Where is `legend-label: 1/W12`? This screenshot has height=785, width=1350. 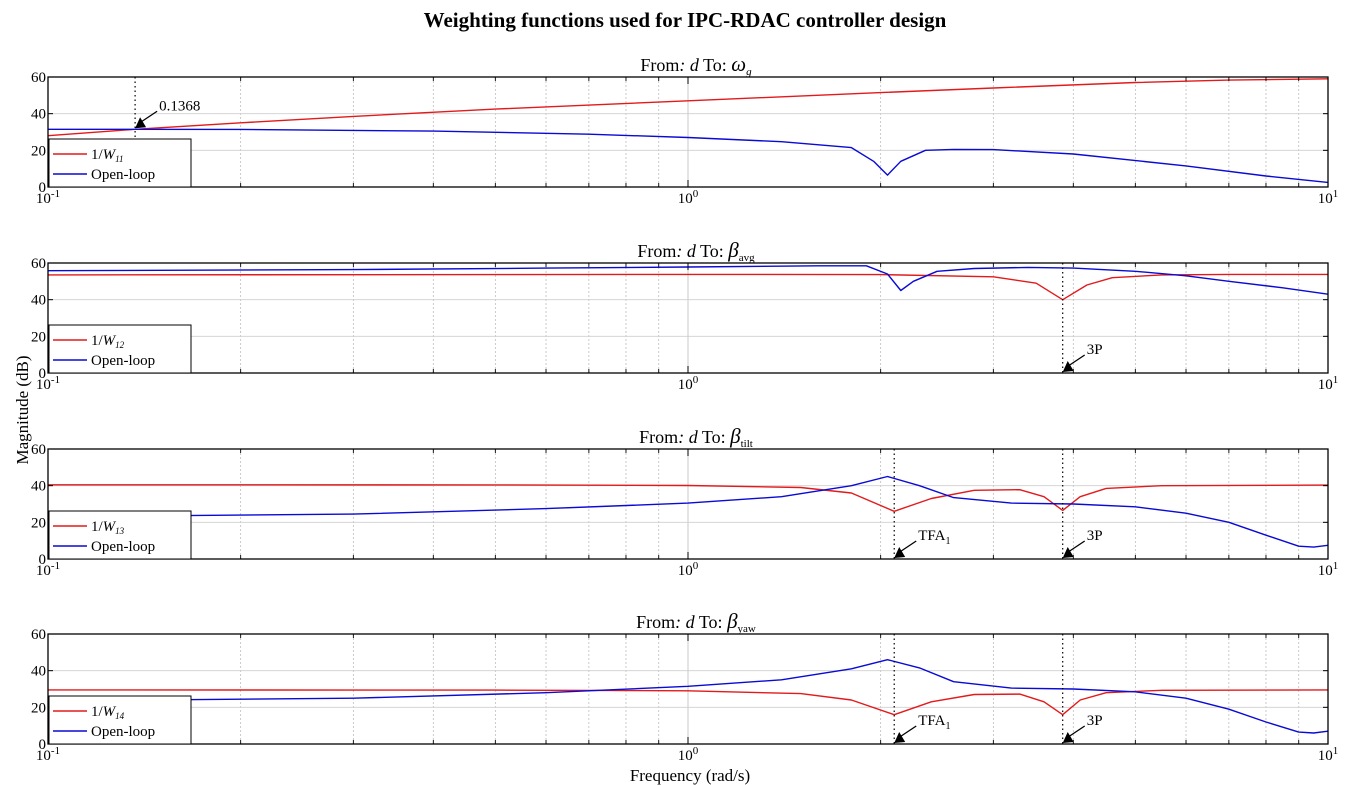
legend-label: 1/W12 is located at coordinates (108, 341).